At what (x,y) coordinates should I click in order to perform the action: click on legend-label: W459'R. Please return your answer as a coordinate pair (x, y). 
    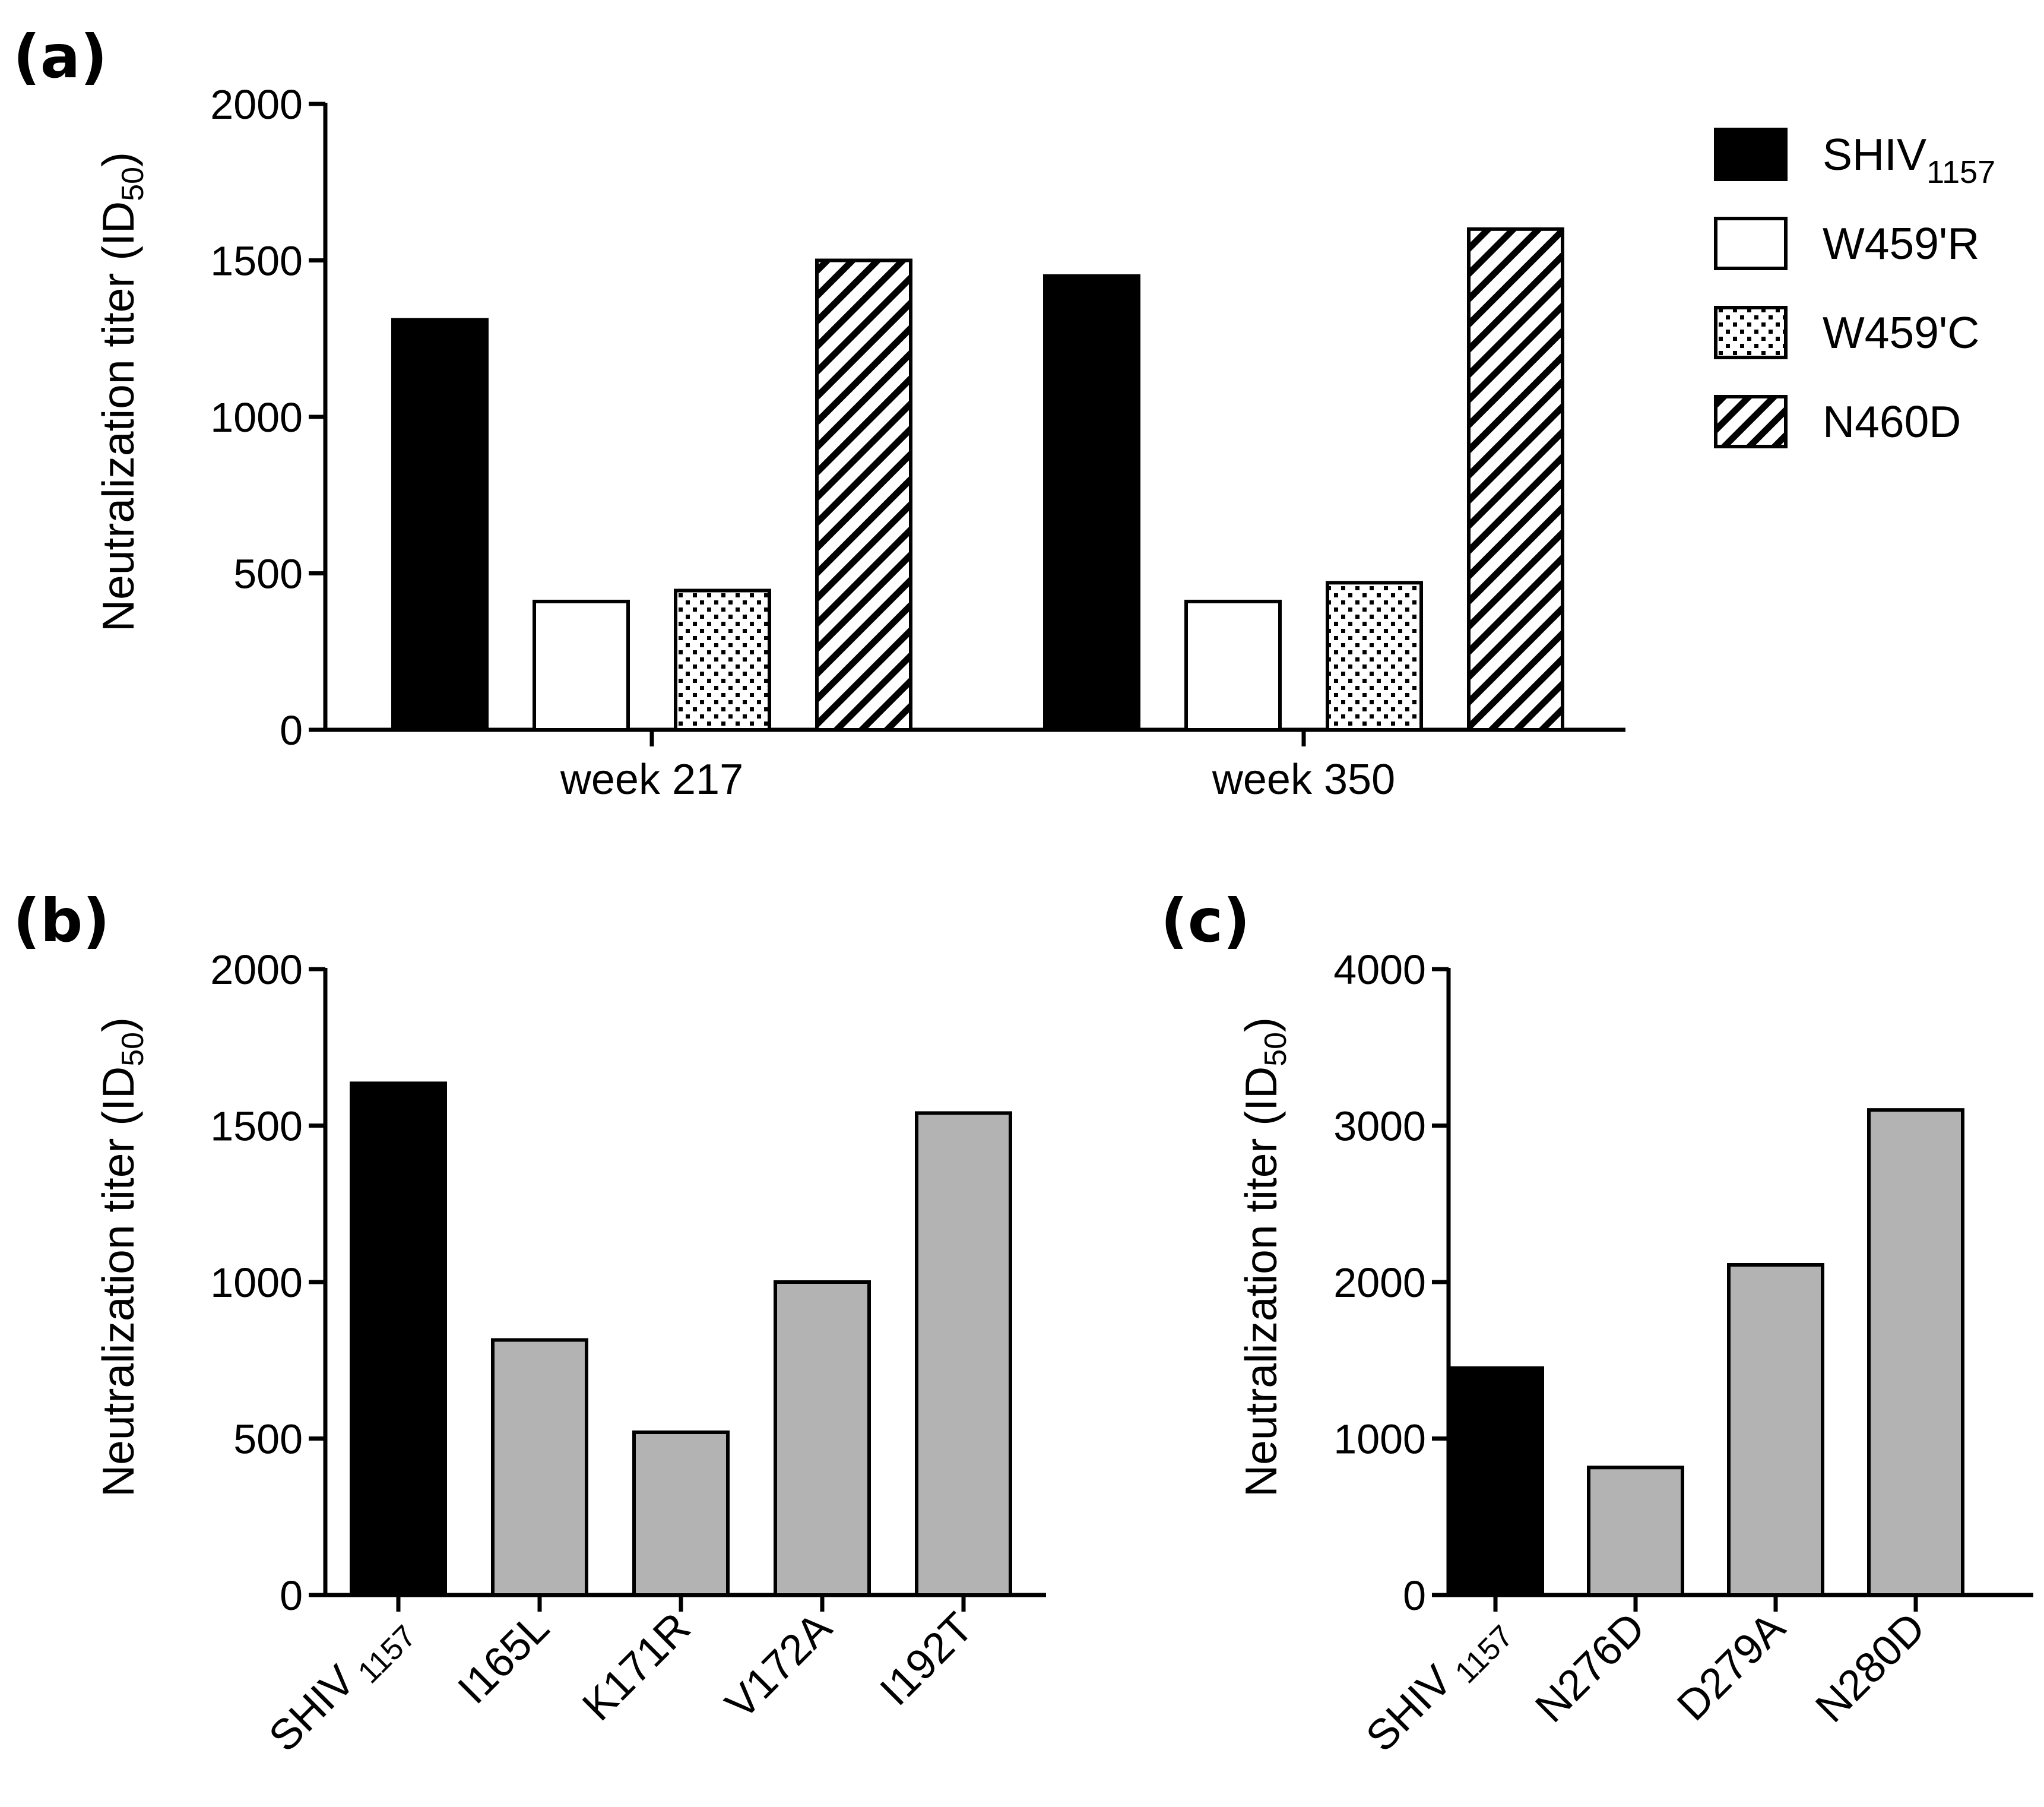
    Looking at the image, I should click on (1901, 243).